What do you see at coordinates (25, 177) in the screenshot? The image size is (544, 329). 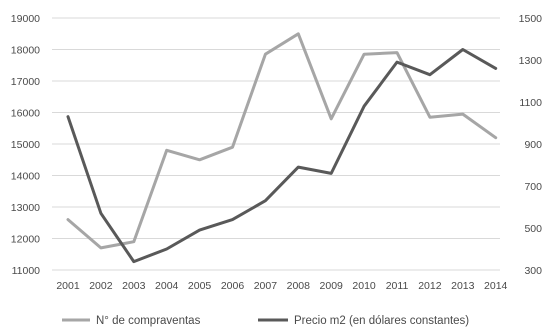 I see `left-tick-label: 14000` at bounding box center [25, 177].